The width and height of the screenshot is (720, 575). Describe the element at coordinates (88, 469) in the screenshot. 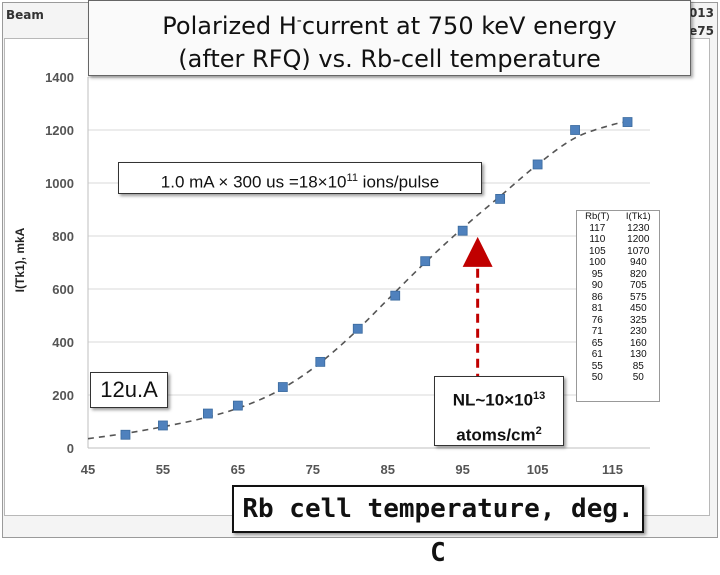

I see `x-tick-label: 45` at that location.